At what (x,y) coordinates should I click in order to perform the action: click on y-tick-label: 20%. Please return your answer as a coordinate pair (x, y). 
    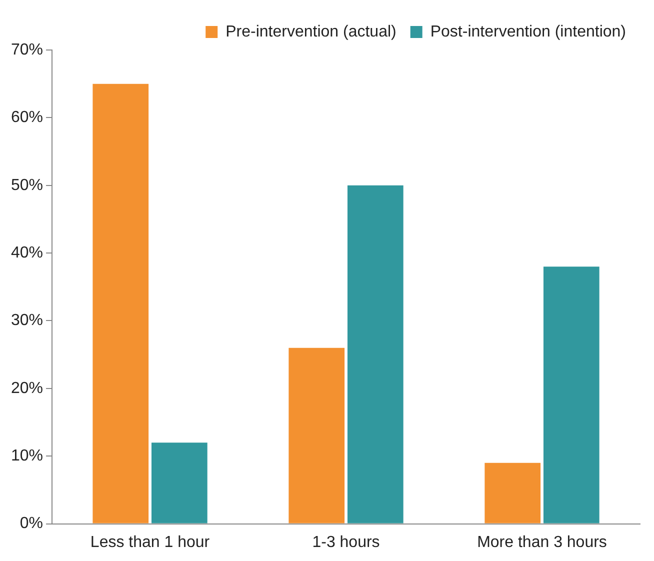
    Looking at the image, I should click on (27, 388).